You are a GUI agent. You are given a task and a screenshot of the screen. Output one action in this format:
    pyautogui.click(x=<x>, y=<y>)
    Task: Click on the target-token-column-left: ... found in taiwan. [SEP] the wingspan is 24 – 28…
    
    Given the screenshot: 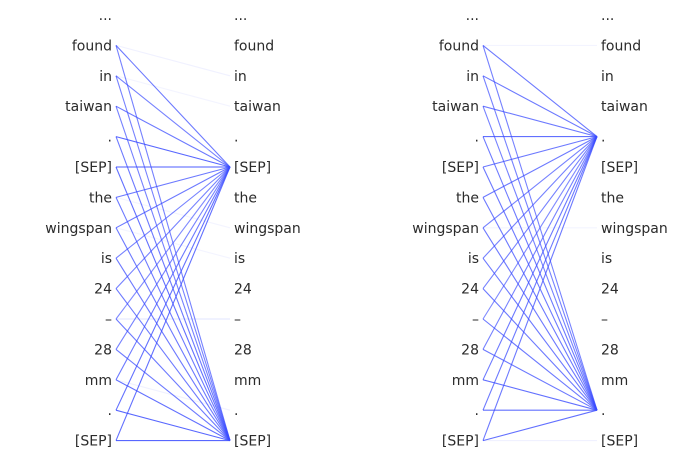 What is the action you would take?
    pyautogui.click(x=267, y=229)
    